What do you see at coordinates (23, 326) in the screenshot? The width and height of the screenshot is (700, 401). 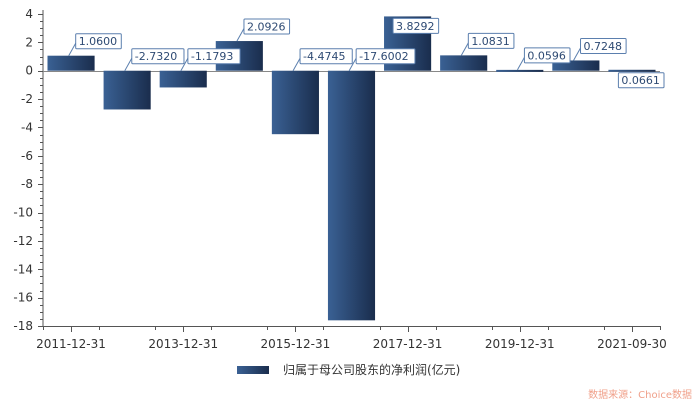 I see `y-tick-label: -18` at bounding box center [23, 326].